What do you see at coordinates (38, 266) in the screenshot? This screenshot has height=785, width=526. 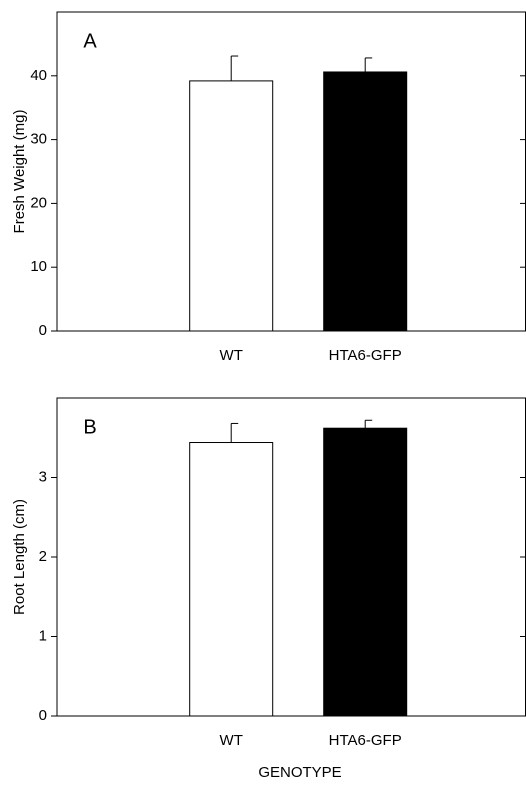 I see `y-tick-label: 10` at bounding box center [38, 266].